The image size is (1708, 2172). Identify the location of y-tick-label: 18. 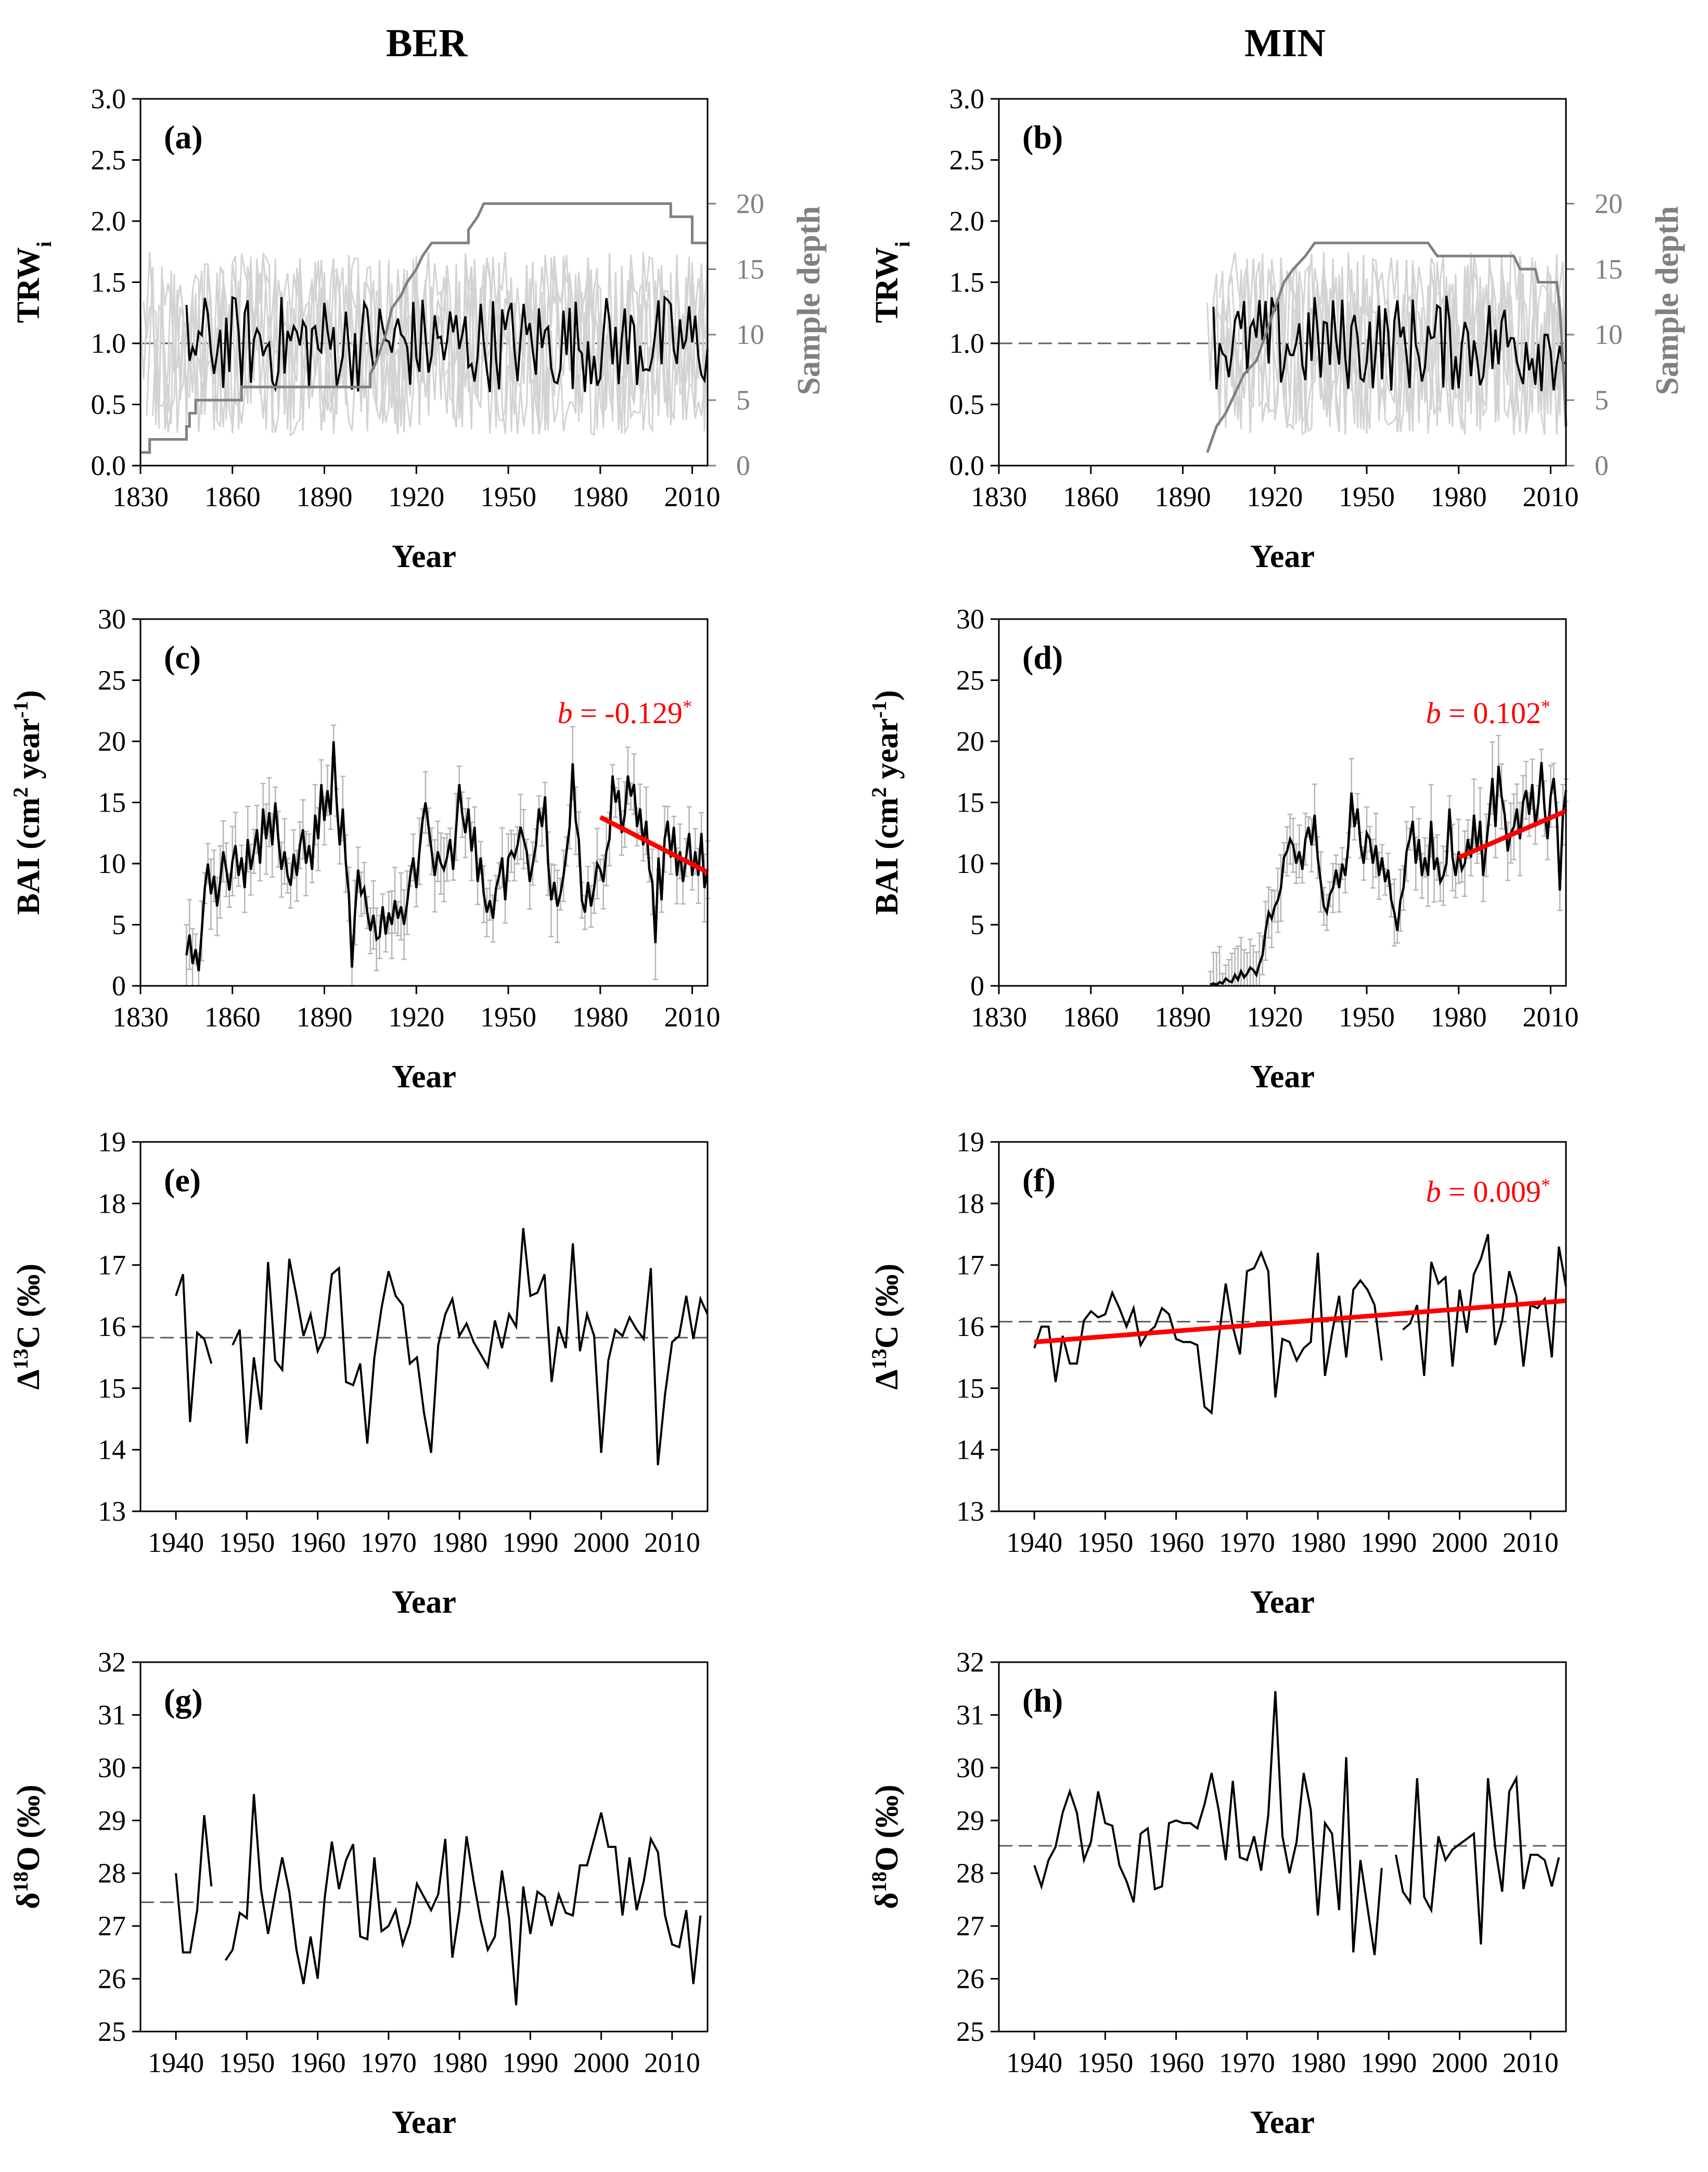
(970, 1203).